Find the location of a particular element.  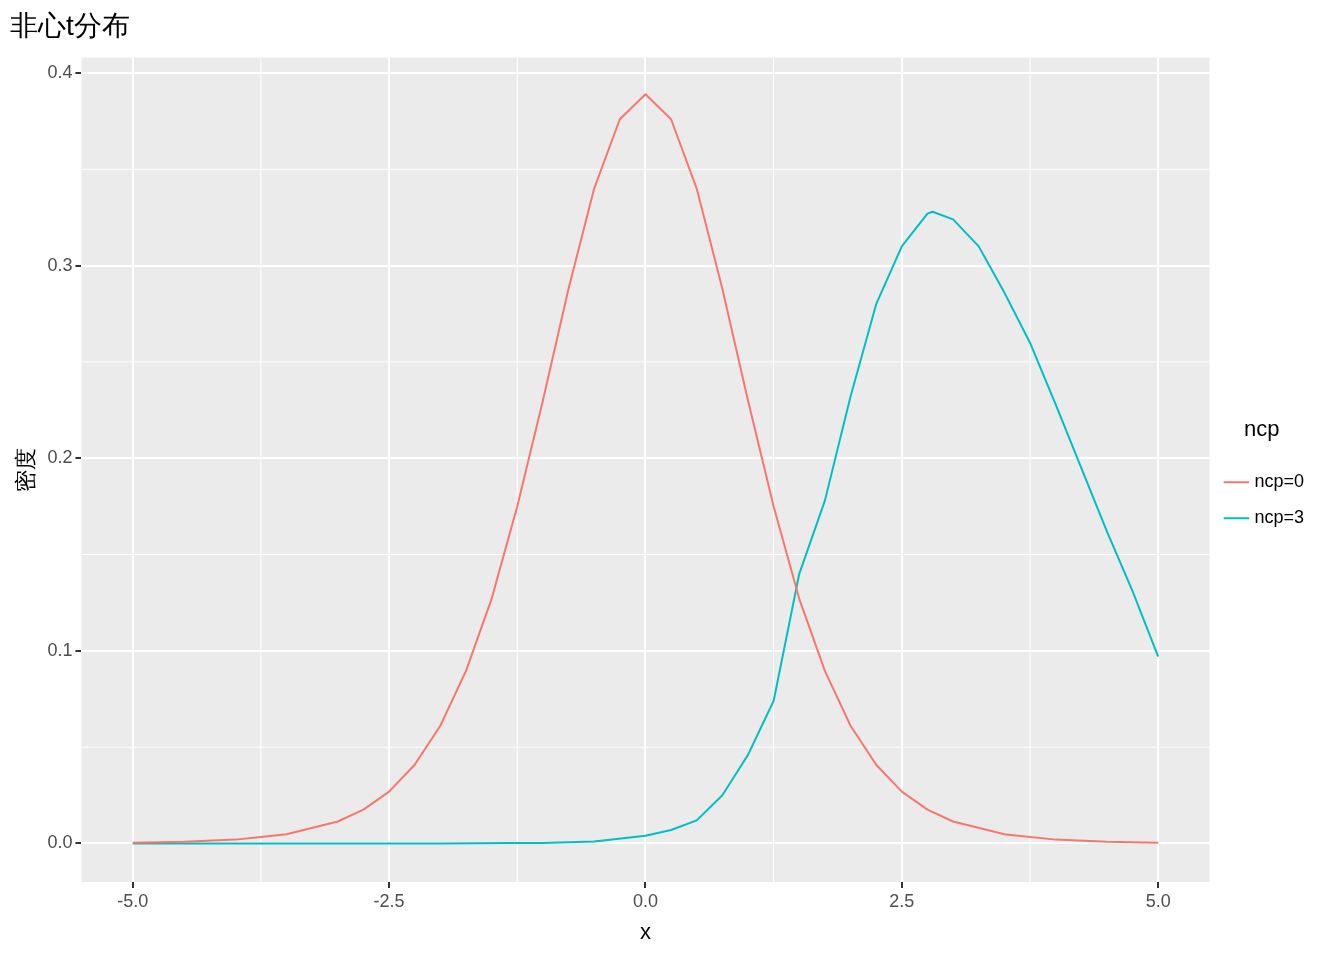

y-tick-label: 0.2 is located at coordinates (60, 457).